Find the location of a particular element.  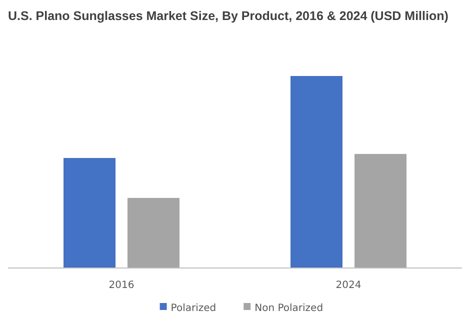

legend-label: Non Polarized is located at coordinates (289, 308).